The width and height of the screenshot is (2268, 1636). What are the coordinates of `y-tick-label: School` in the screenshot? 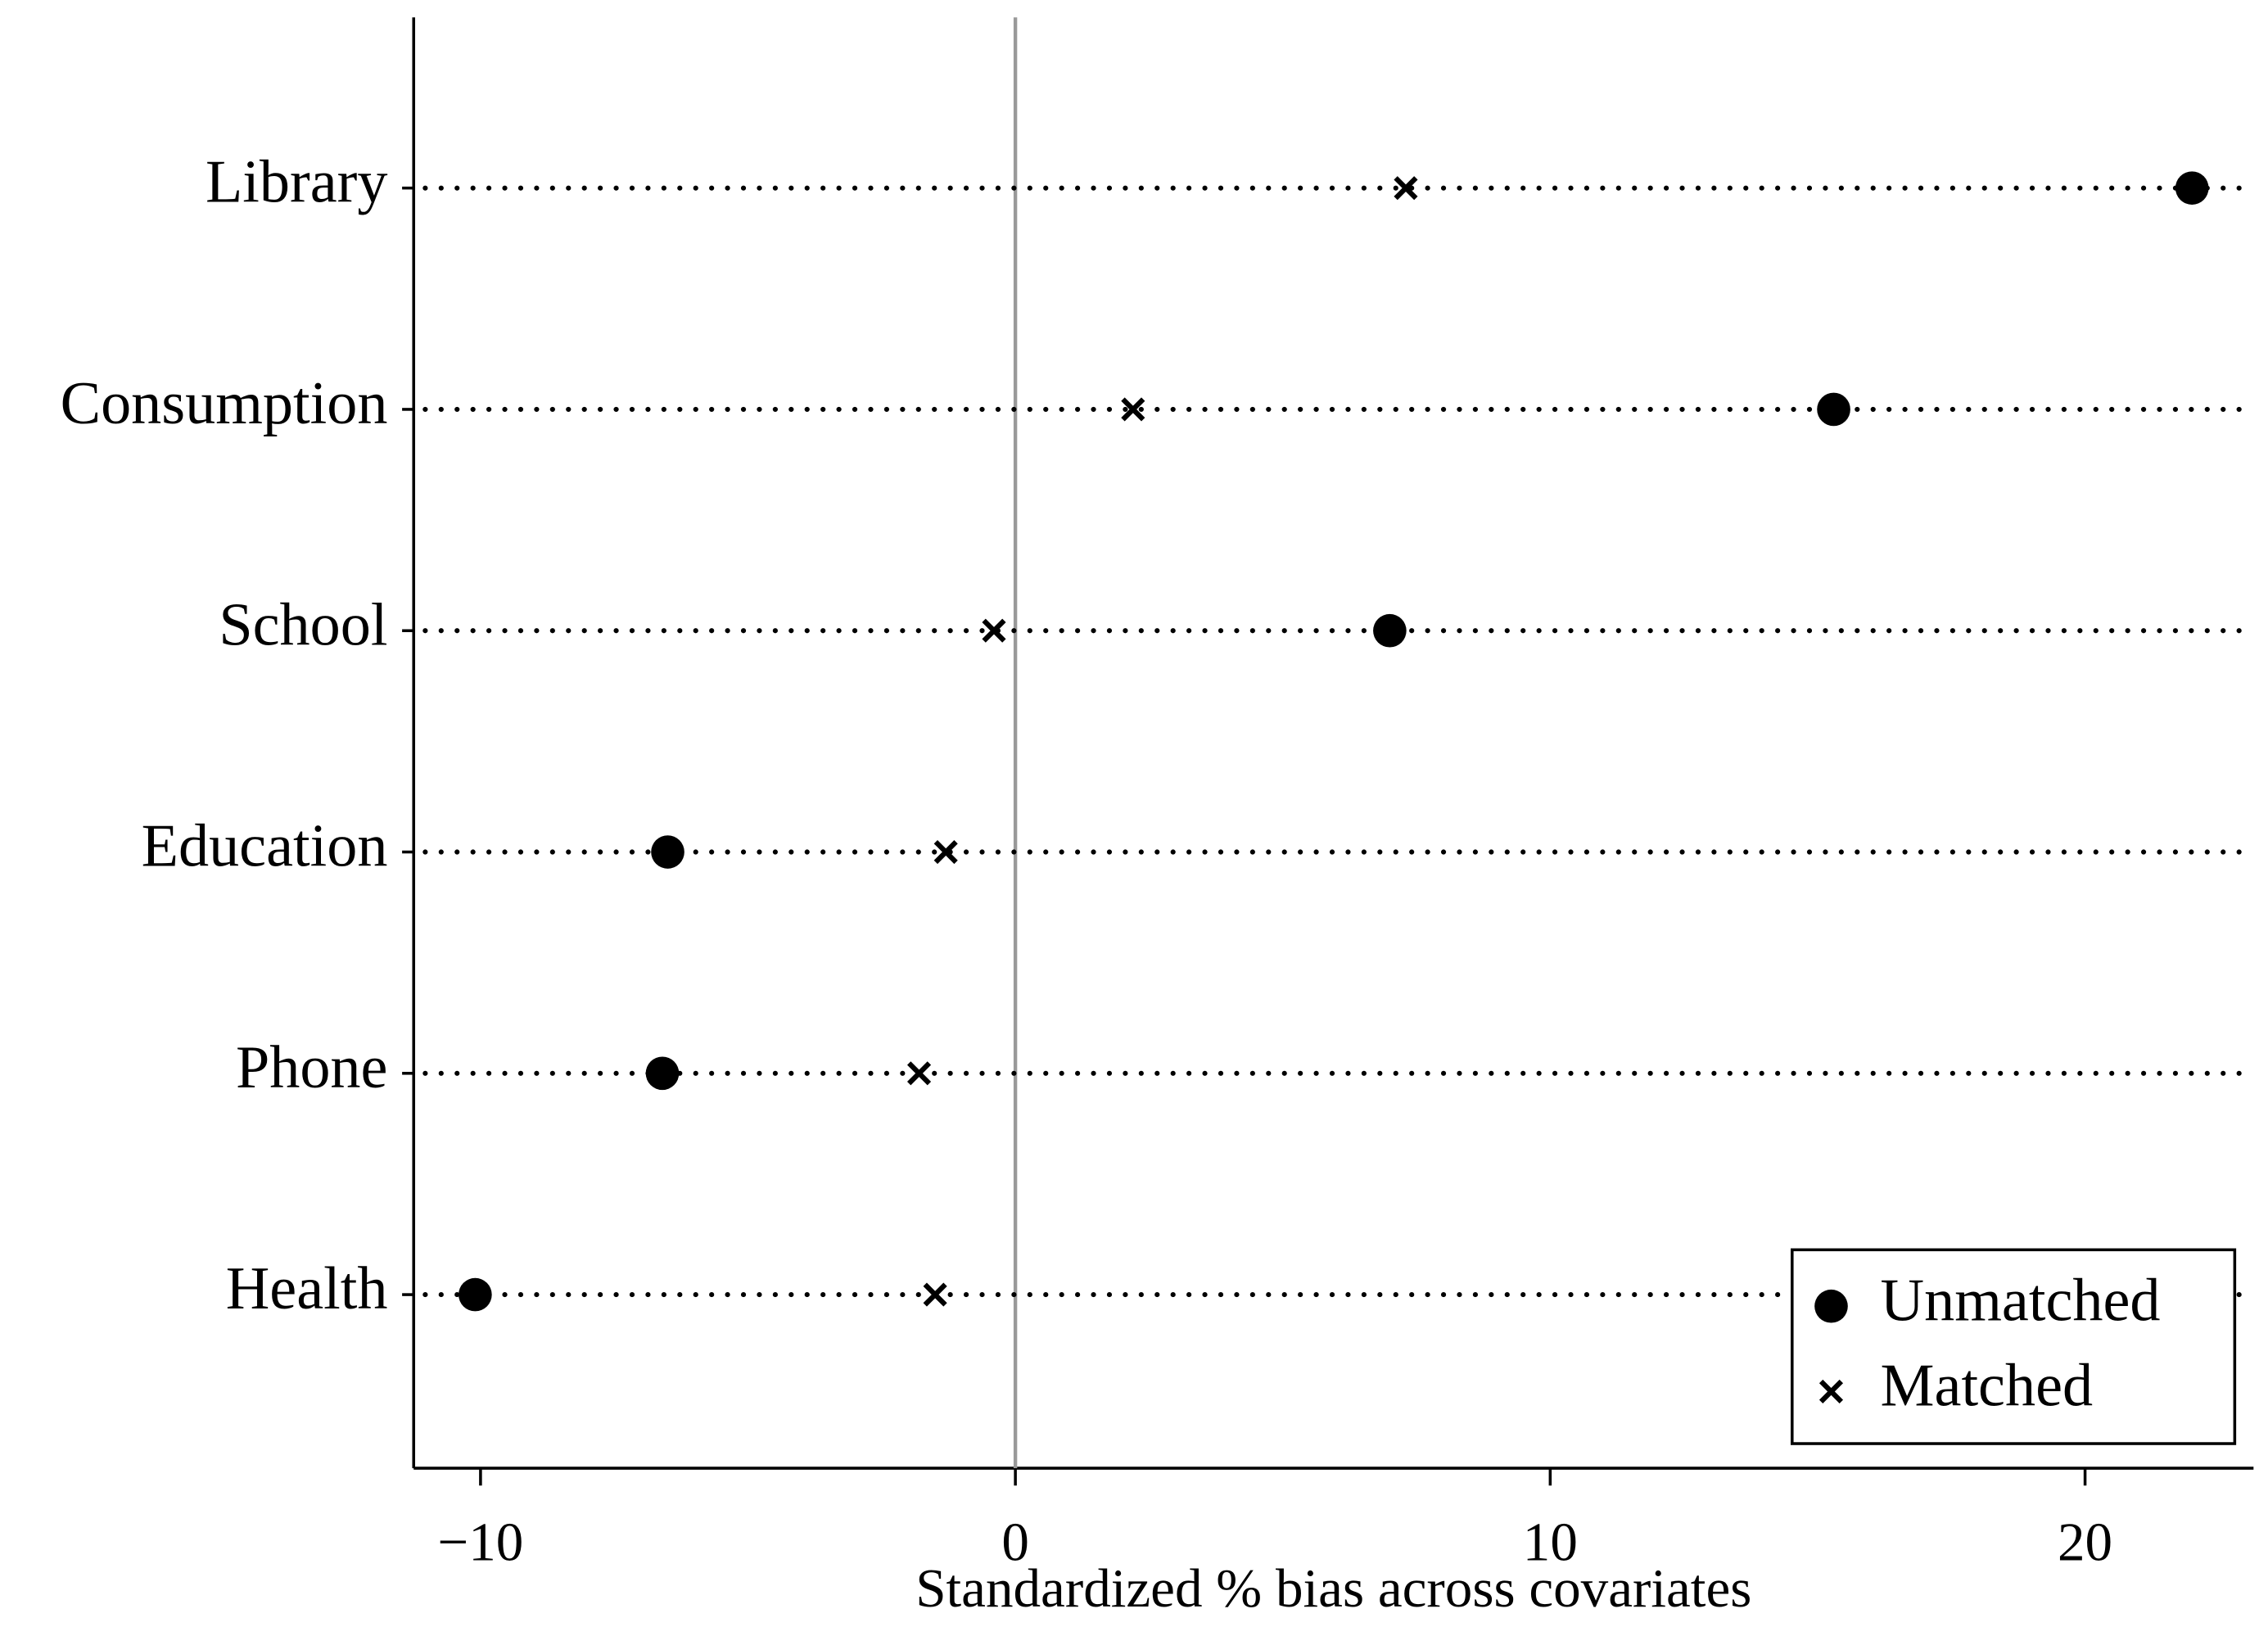 It's located at (303, 624).